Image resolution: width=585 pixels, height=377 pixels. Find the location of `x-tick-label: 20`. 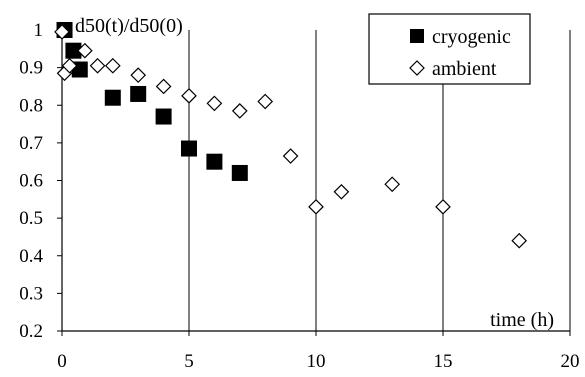

x-tick-label: 20 is located at coordinates (570, 361).